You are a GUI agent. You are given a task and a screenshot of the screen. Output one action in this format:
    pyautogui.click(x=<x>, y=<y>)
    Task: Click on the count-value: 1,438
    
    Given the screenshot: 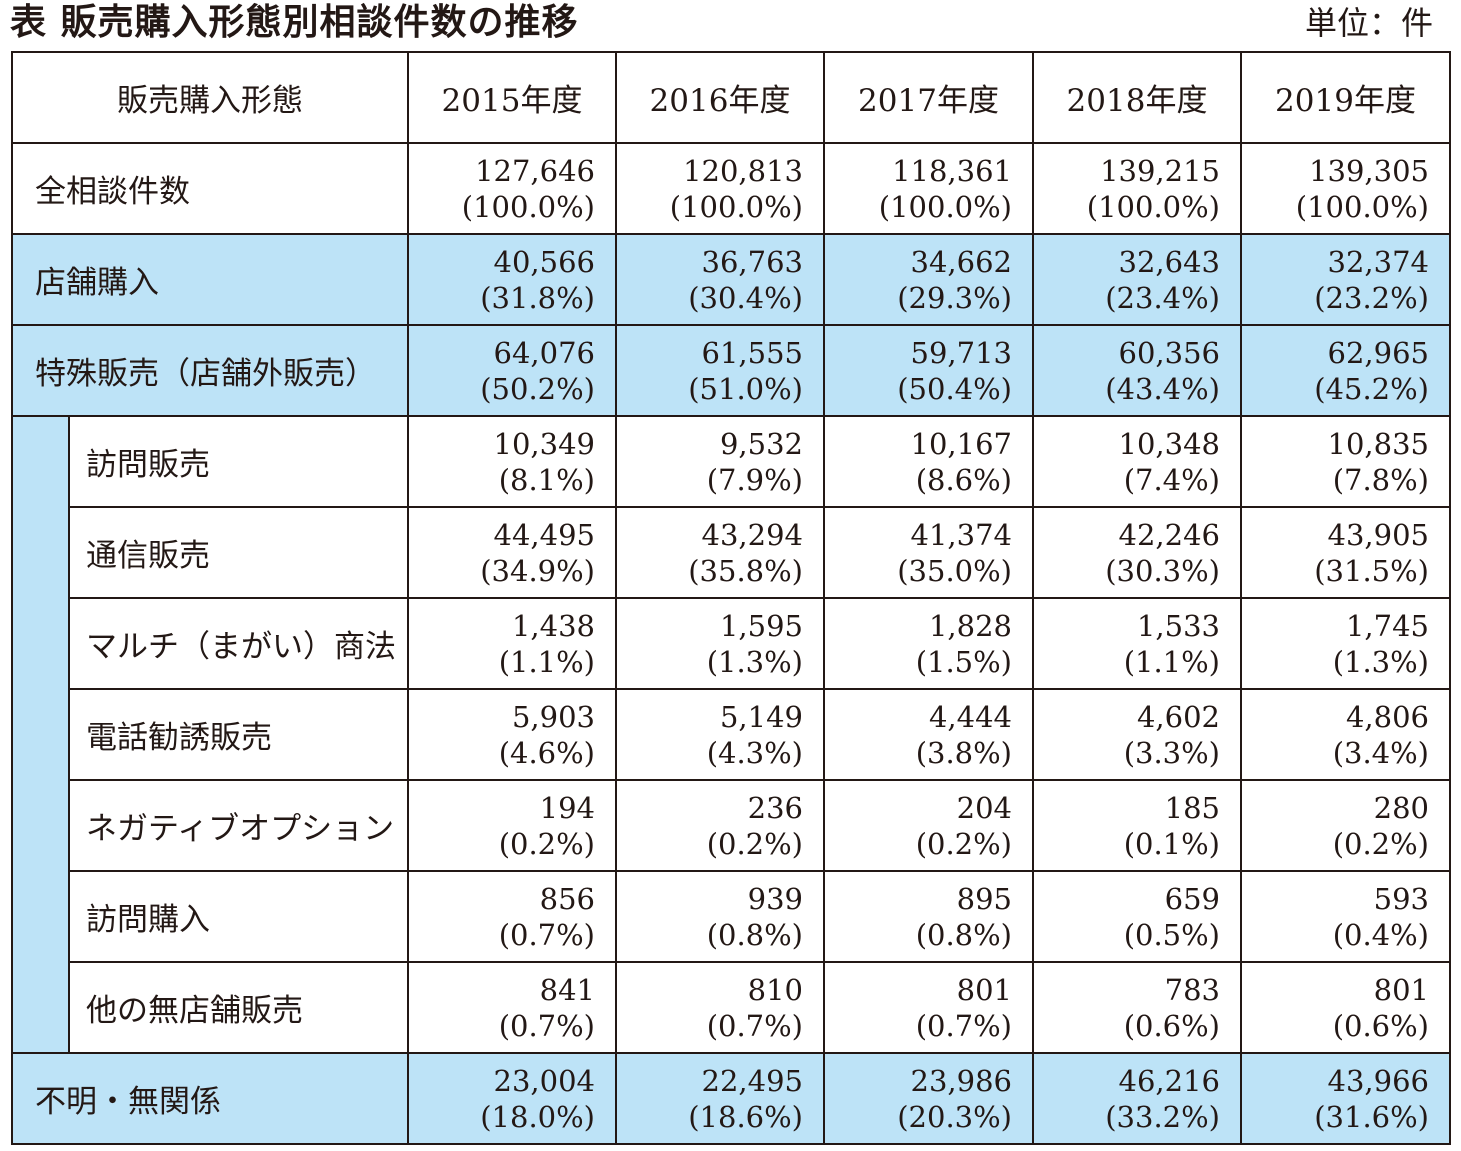 What is the action you would take?
    pyautogui.click(x=553, y=625)
    